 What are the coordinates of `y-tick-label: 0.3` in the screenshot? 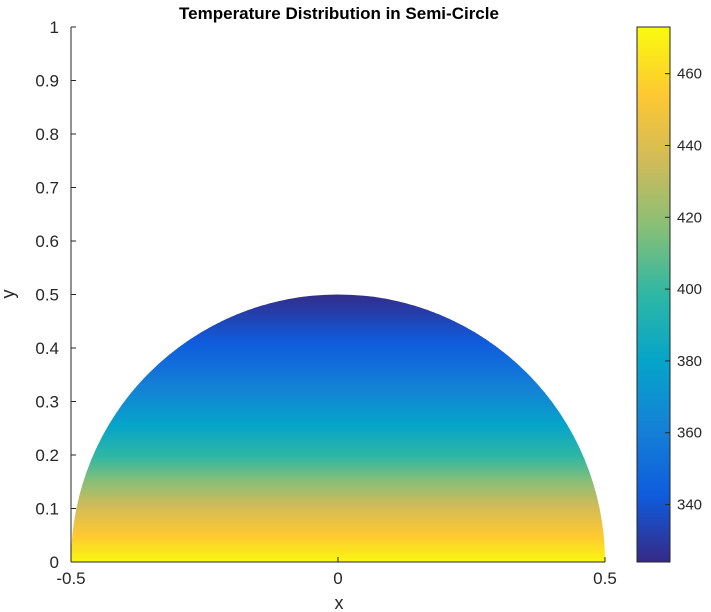 It's located at (47, 402).